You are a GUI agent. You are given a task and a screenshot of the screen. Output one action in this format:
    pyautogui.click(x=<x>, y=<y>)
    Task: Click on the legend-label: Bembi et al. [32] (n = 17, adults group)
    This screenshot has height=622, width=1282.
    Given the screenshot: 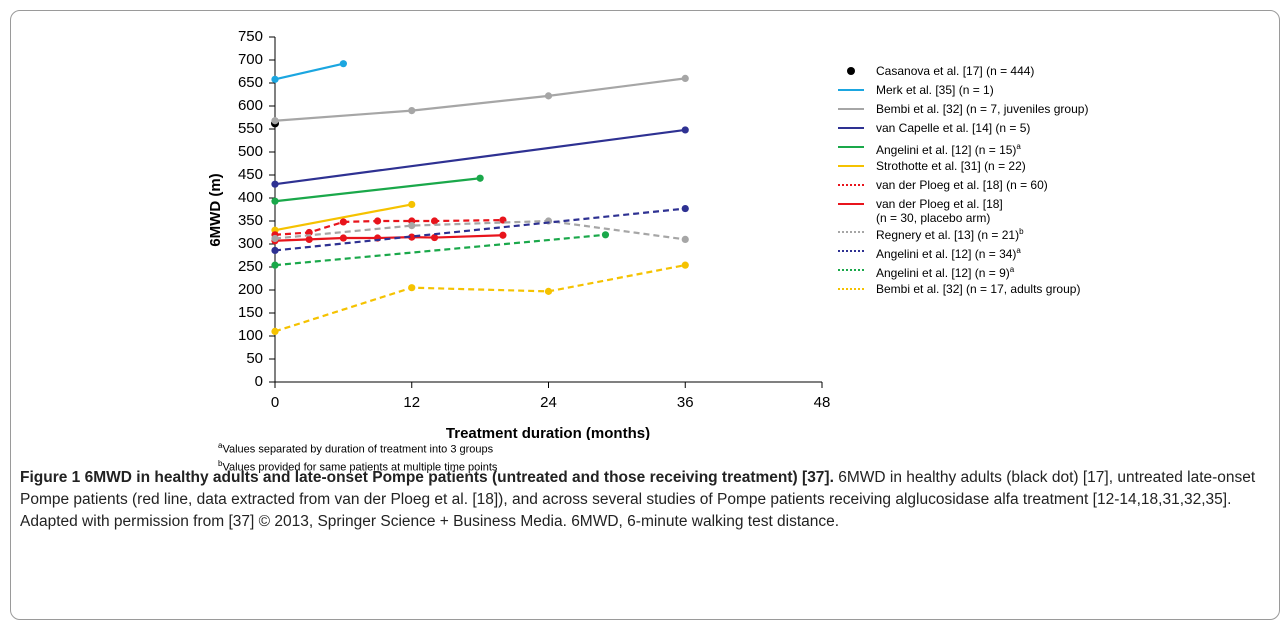 What is the action you would take?
    pyautogui.click(x=978, y=289)
    